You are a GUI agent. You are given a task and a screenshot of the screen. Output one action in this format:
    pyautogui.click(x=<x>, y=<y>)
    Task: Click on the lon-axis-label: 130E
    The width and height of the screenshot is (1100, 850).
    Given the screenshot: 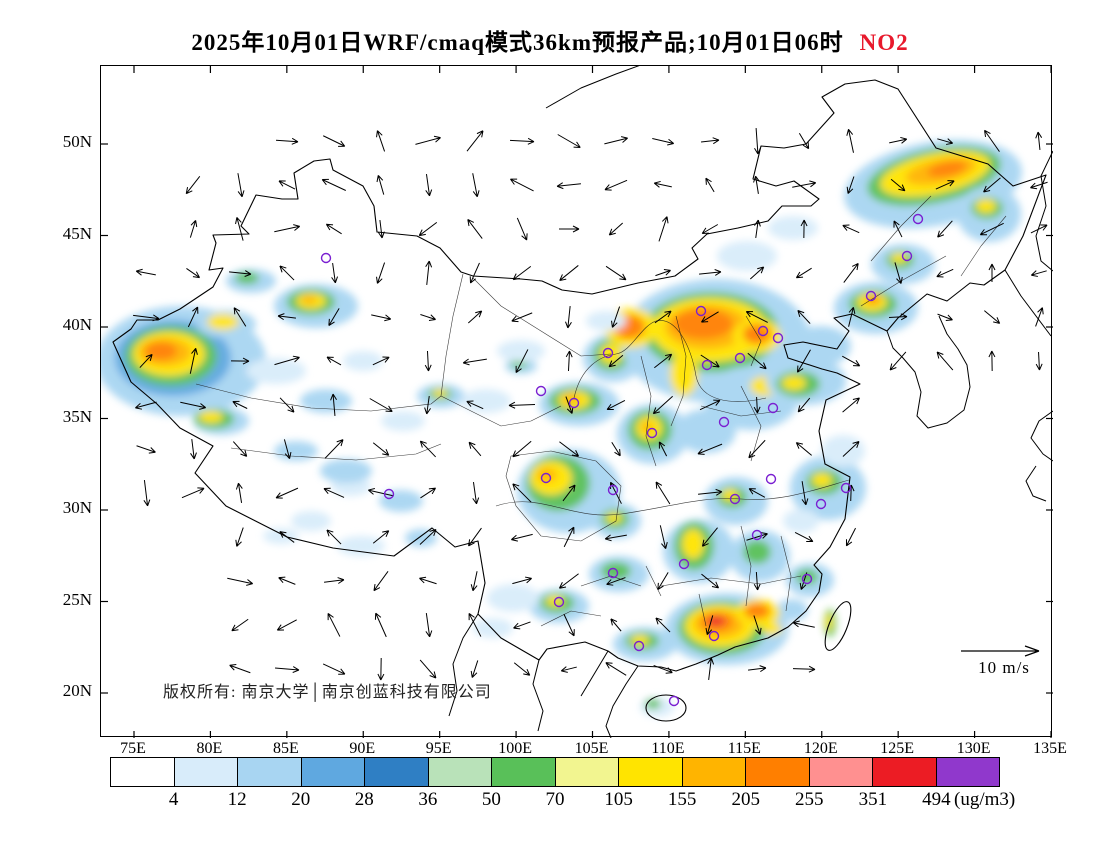 What is the action you would take?
    pyautogui.click(x=973, y=748)
    